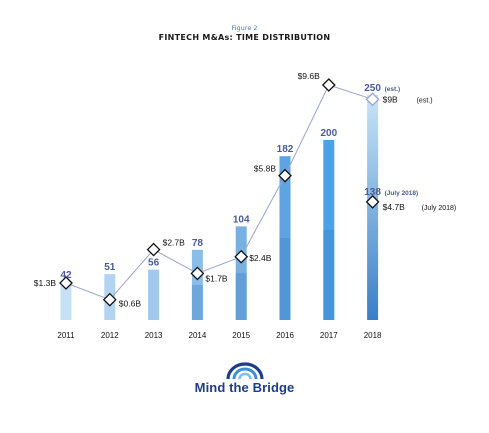 This screenshot has height=433, width=489. What do you see at coordinates (110, 267) in the screenshot?
I see `count-label-2012: 51` at bounding box center [110, 267].